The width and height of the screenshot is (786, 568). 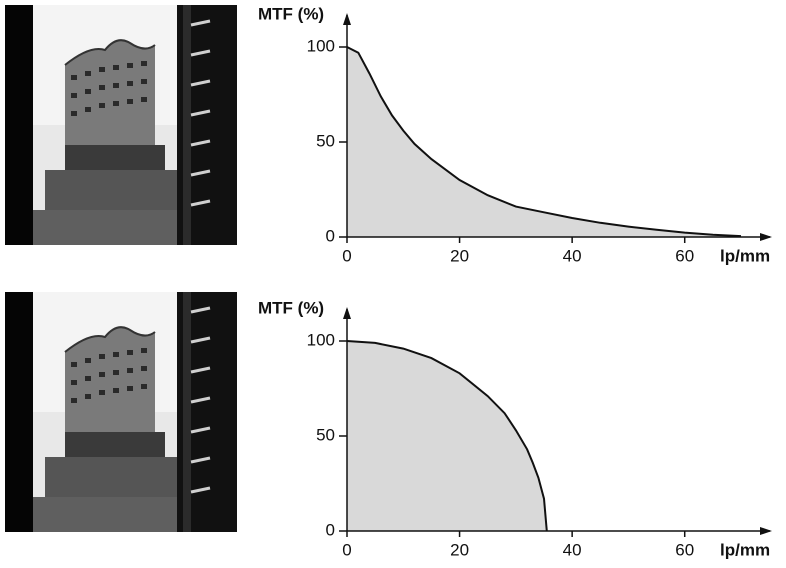 I want to click on line, so click(x=447, y=436).